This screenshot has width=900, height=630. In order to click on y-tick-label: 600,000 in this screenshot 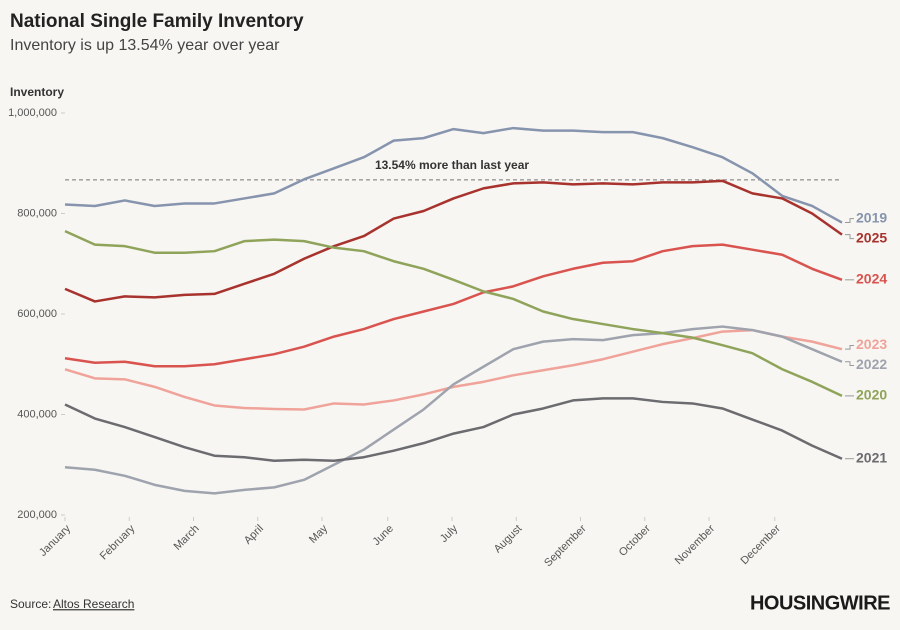, I will do `click(37, 314)`.